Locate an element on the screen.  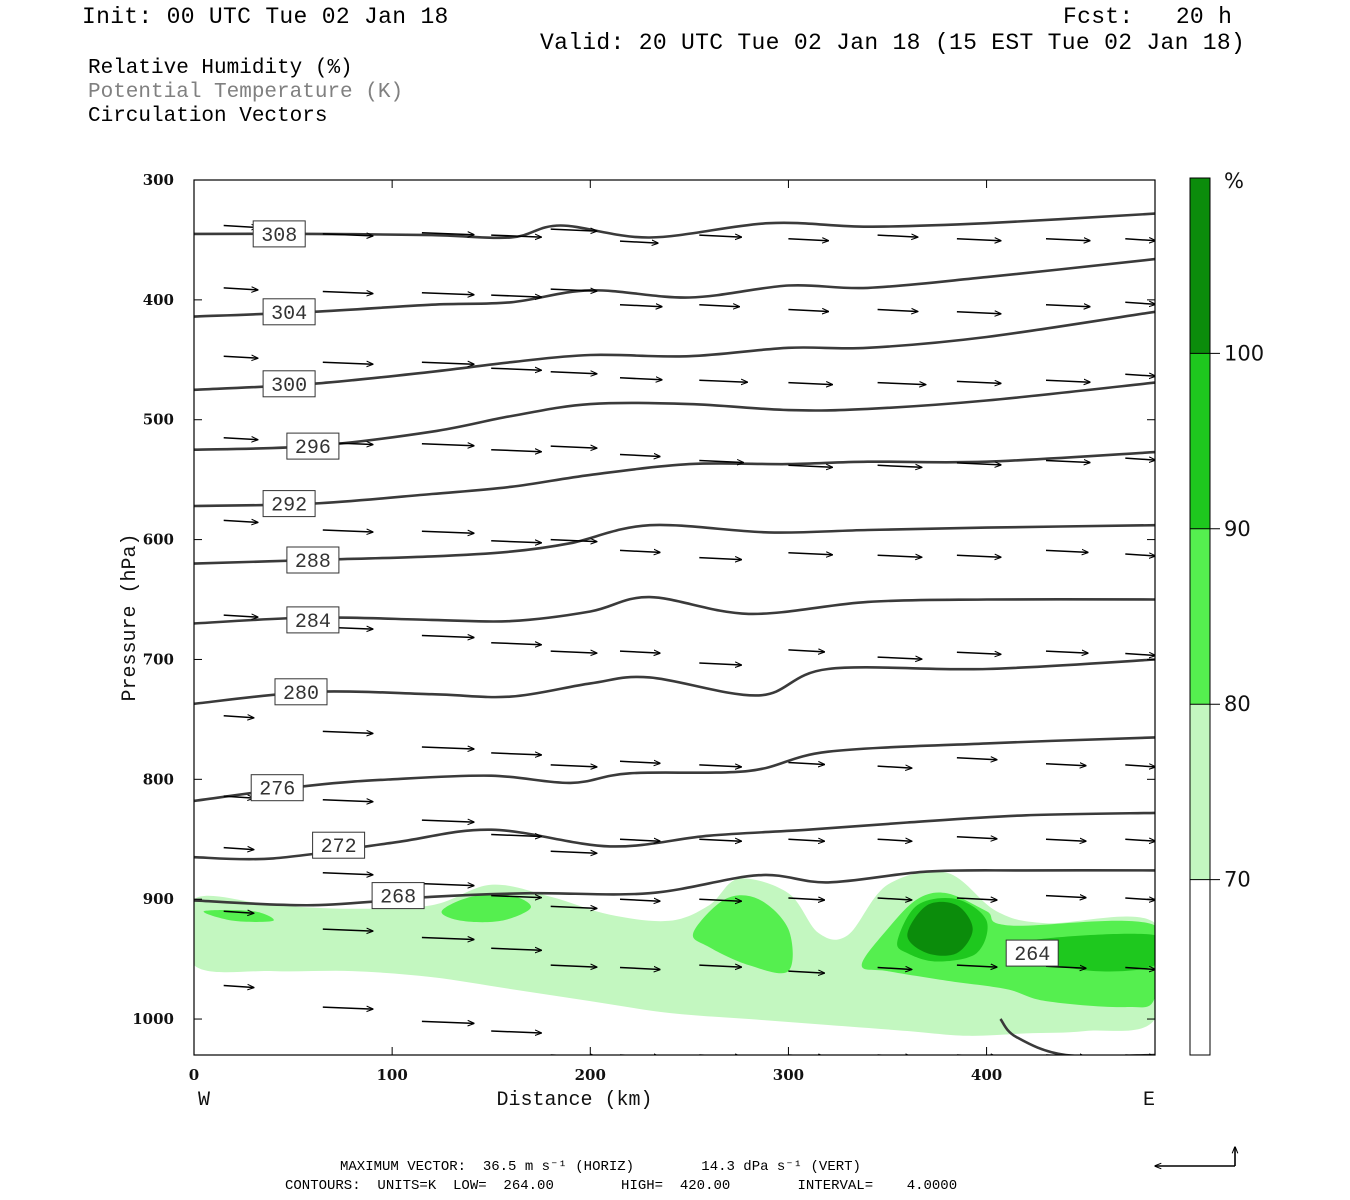
contour-label-text: 268 is located at coordinates (398, 898).